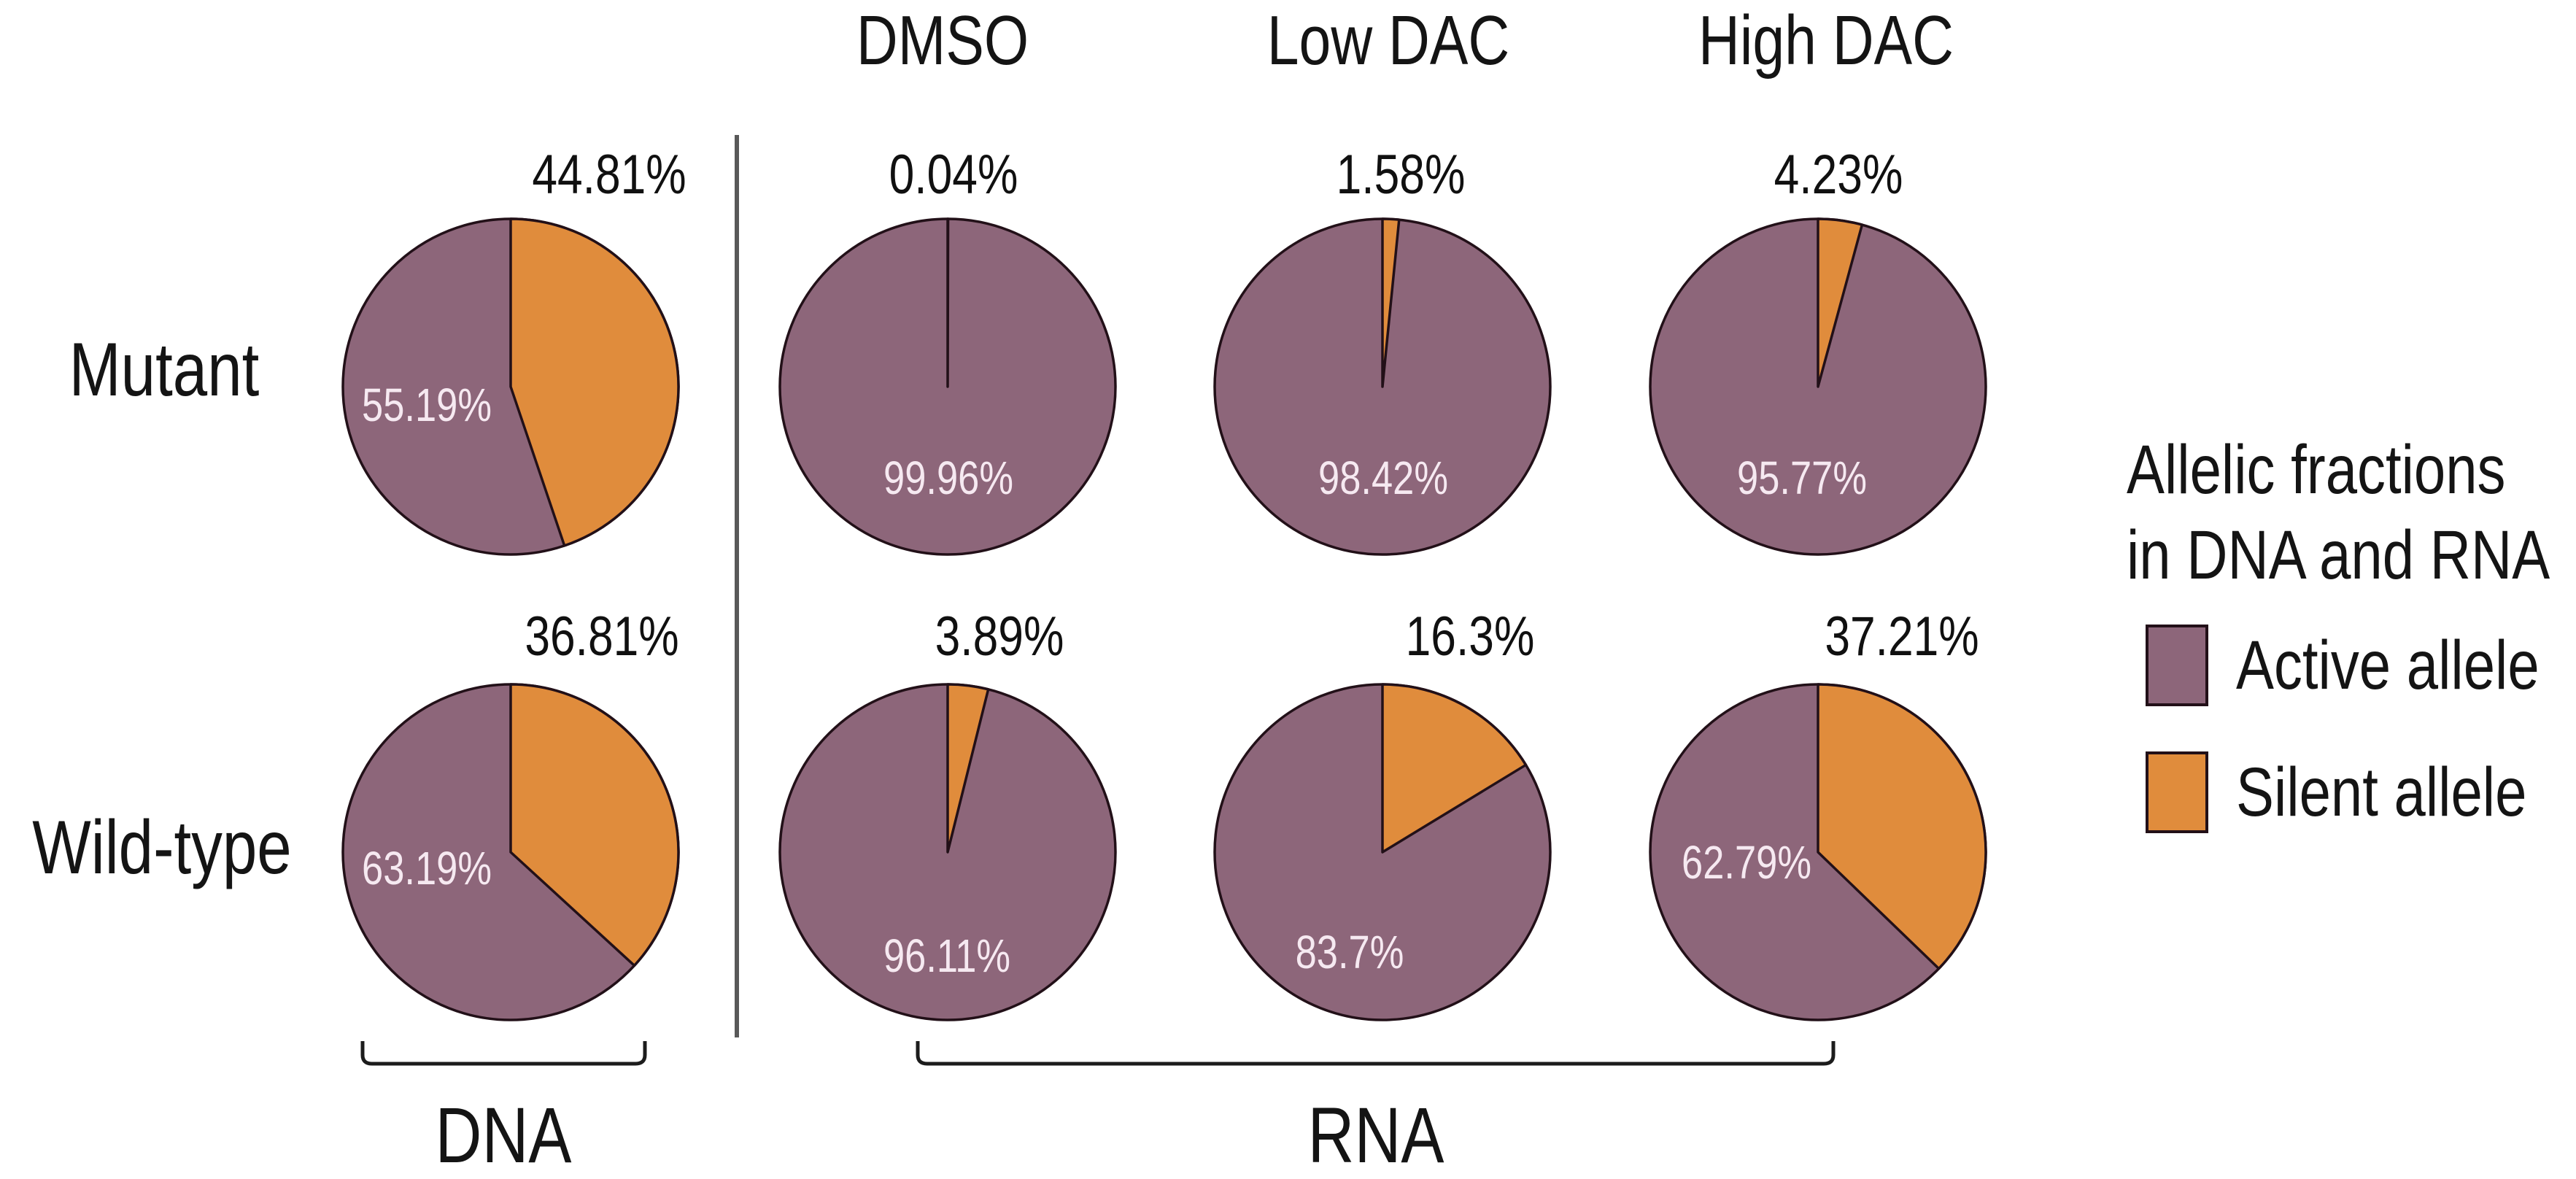 The image size is (2576, 1179). Describe the element at coordinates (1746, 863) in the screenshot. I see `active-pct-label-wild-type-high-dac: 62.79%` at that location.